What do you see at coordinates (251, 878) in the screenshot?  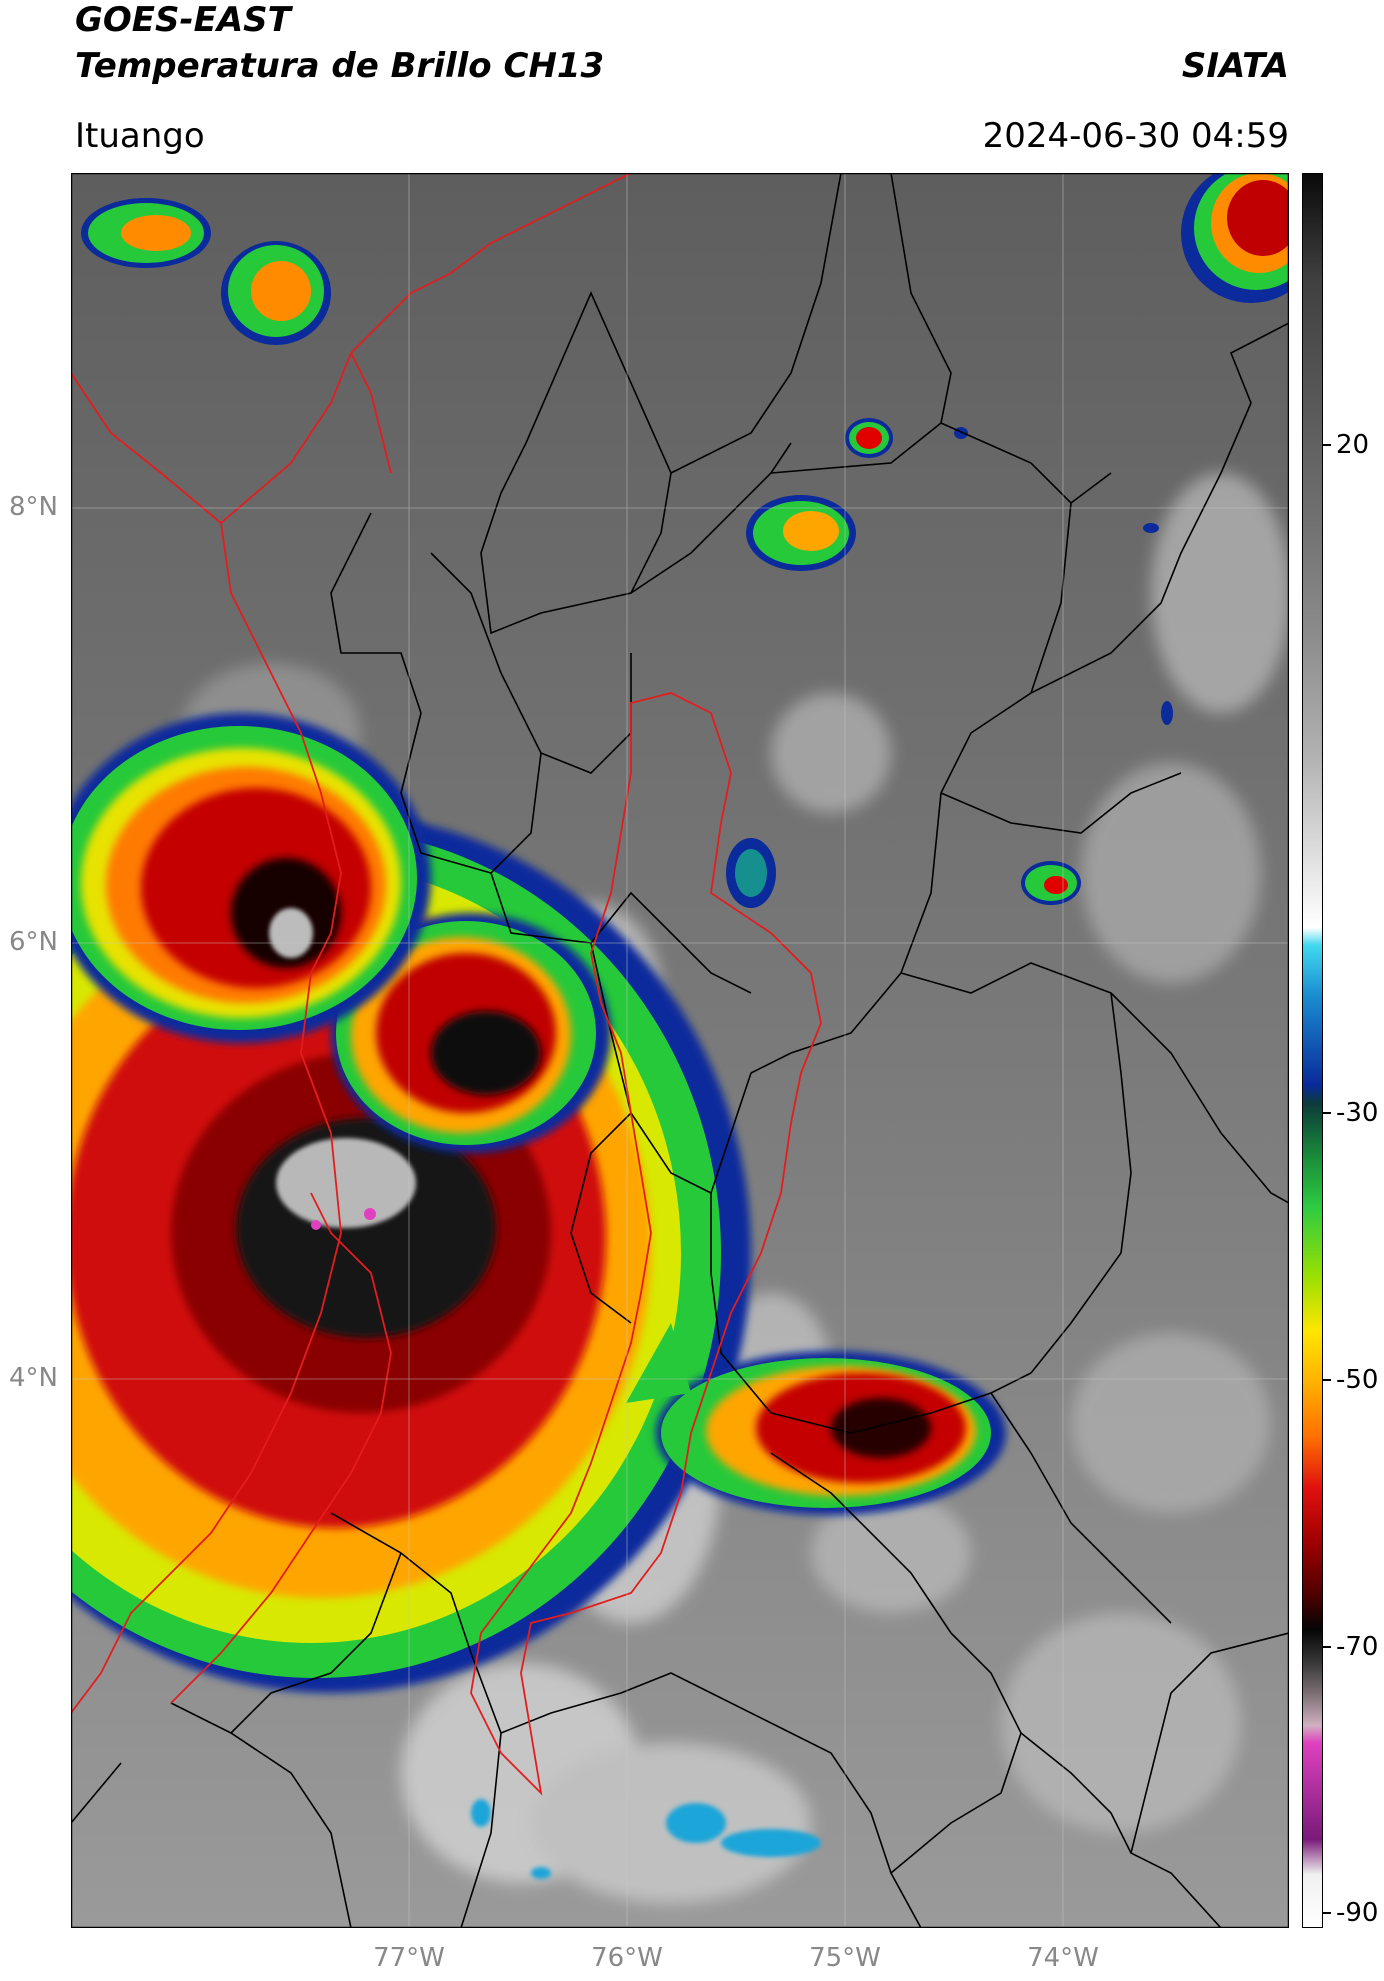 I see `storm-cell-northwest` at bounding box center [251, 878].